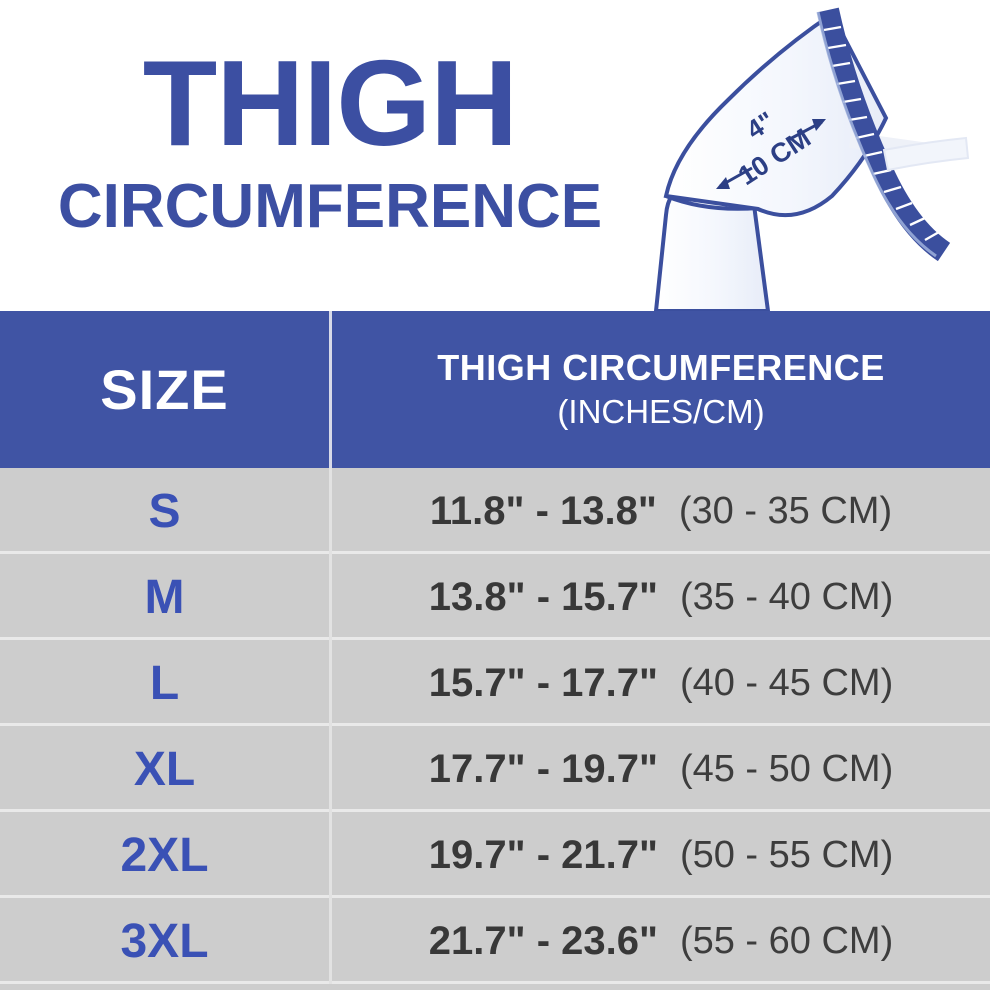 Image resolution: width=990 pixels, height=990 pixels. What do you see at coordinates (786, 768) in the screenshot?
I see `measurement-cm: (45 - 50 CM)` at bounding box center [786, 768].